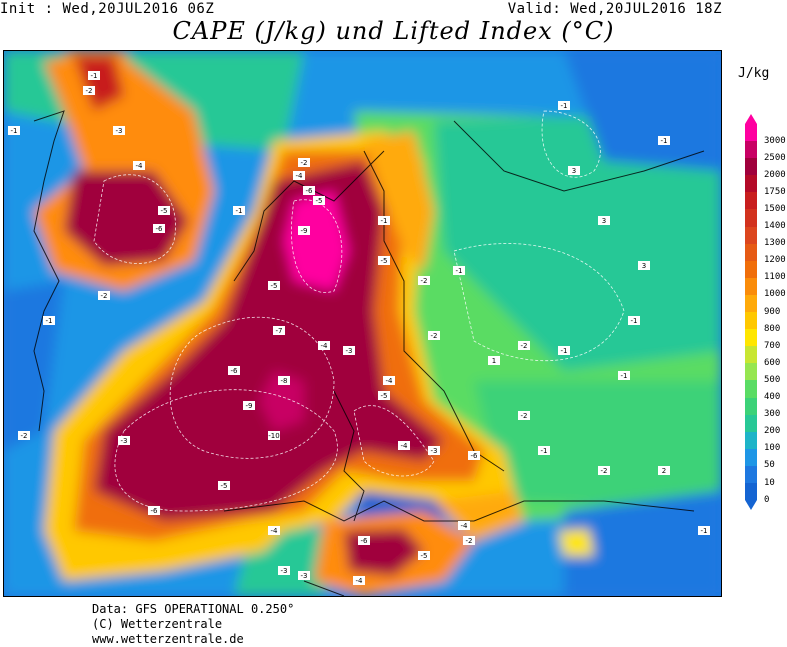 The height and width of the screenshot is (647, 787). Describe the element at coordinates (249, 406) in the screenshot. I see `svg-text: -9` at that location.